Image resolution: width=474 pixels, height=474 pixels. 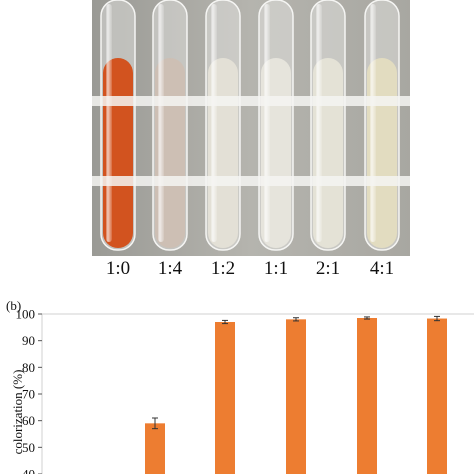 What do you see at coordinates (28, 420) in the screenshot?
I see `y-tick-label: 60` at bounding box center [28, 420].